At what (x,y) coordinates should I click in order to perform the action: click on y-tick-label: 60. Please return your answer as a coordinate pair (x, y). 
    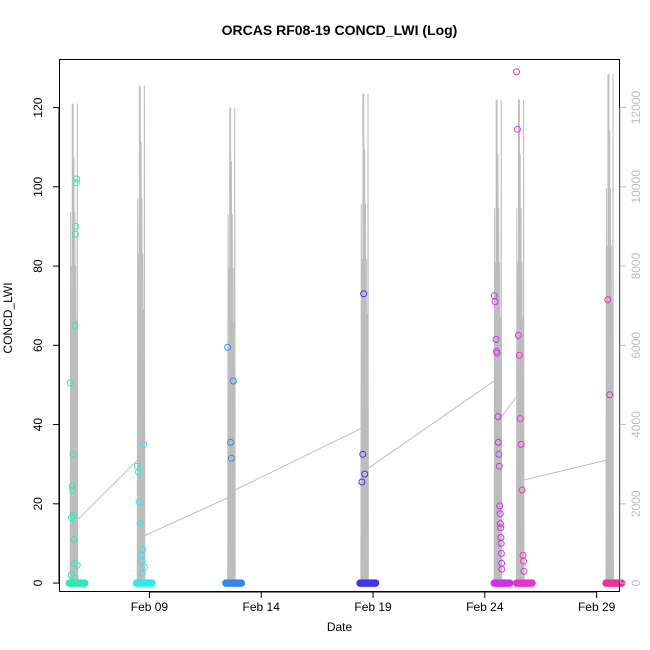
    Looking at the image, I should click on (38, 345).